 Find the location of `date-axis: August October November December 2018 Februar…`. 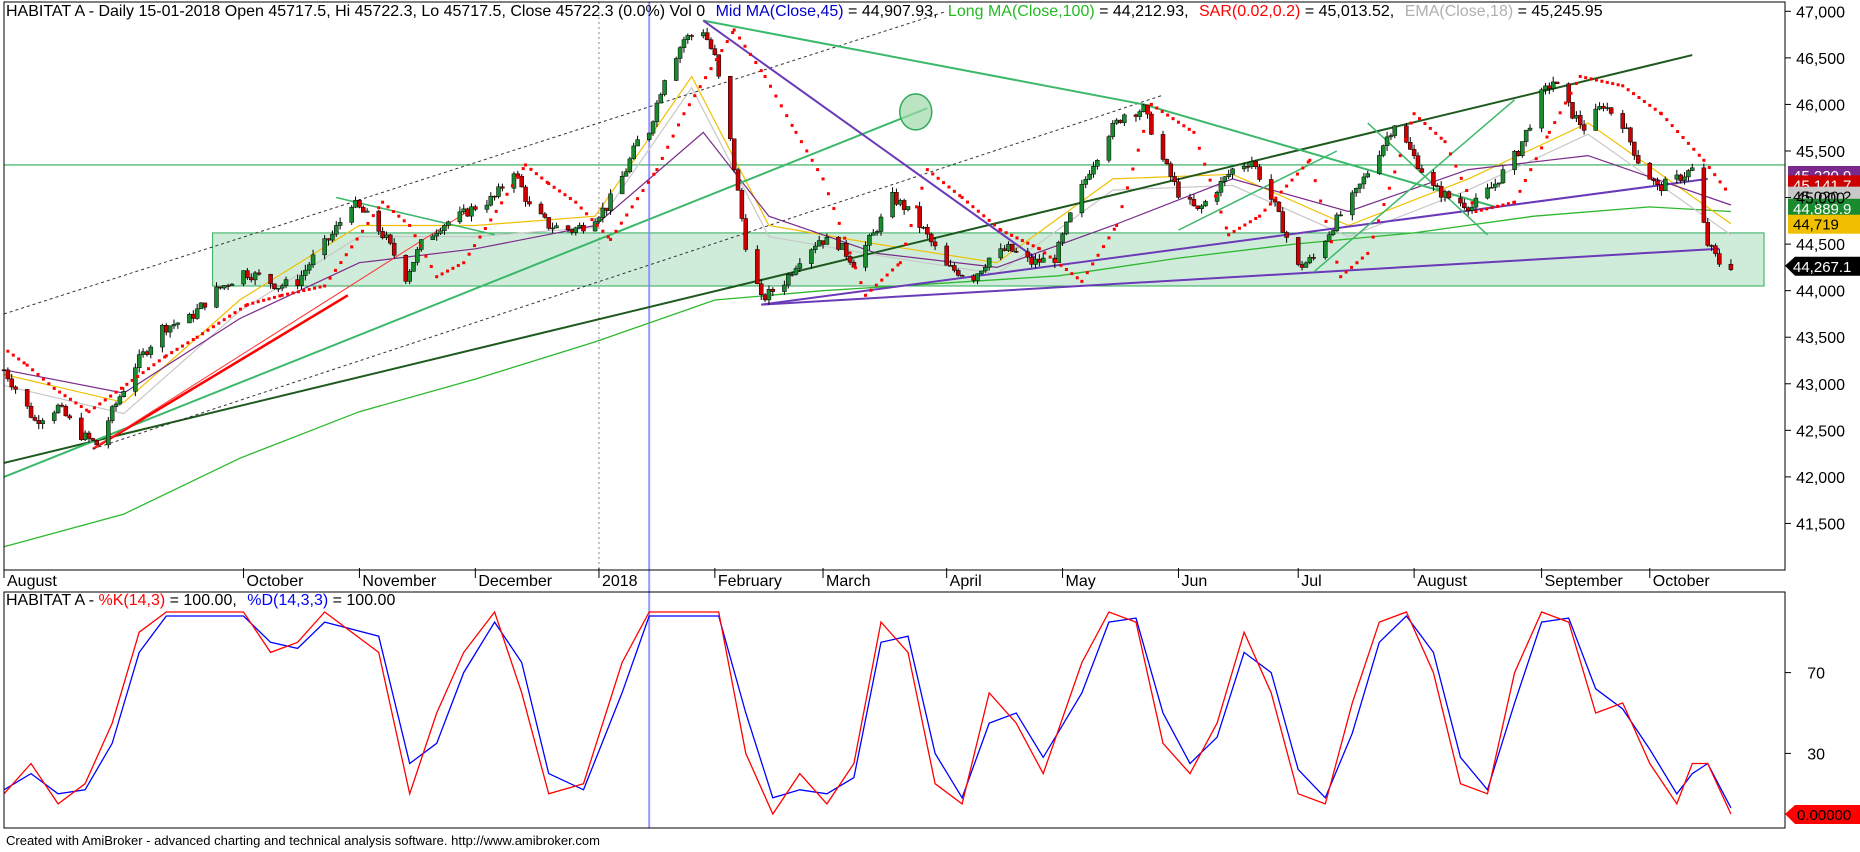

date-axis: August October November December 2018 Februar… is located at coordinates (856, 579).